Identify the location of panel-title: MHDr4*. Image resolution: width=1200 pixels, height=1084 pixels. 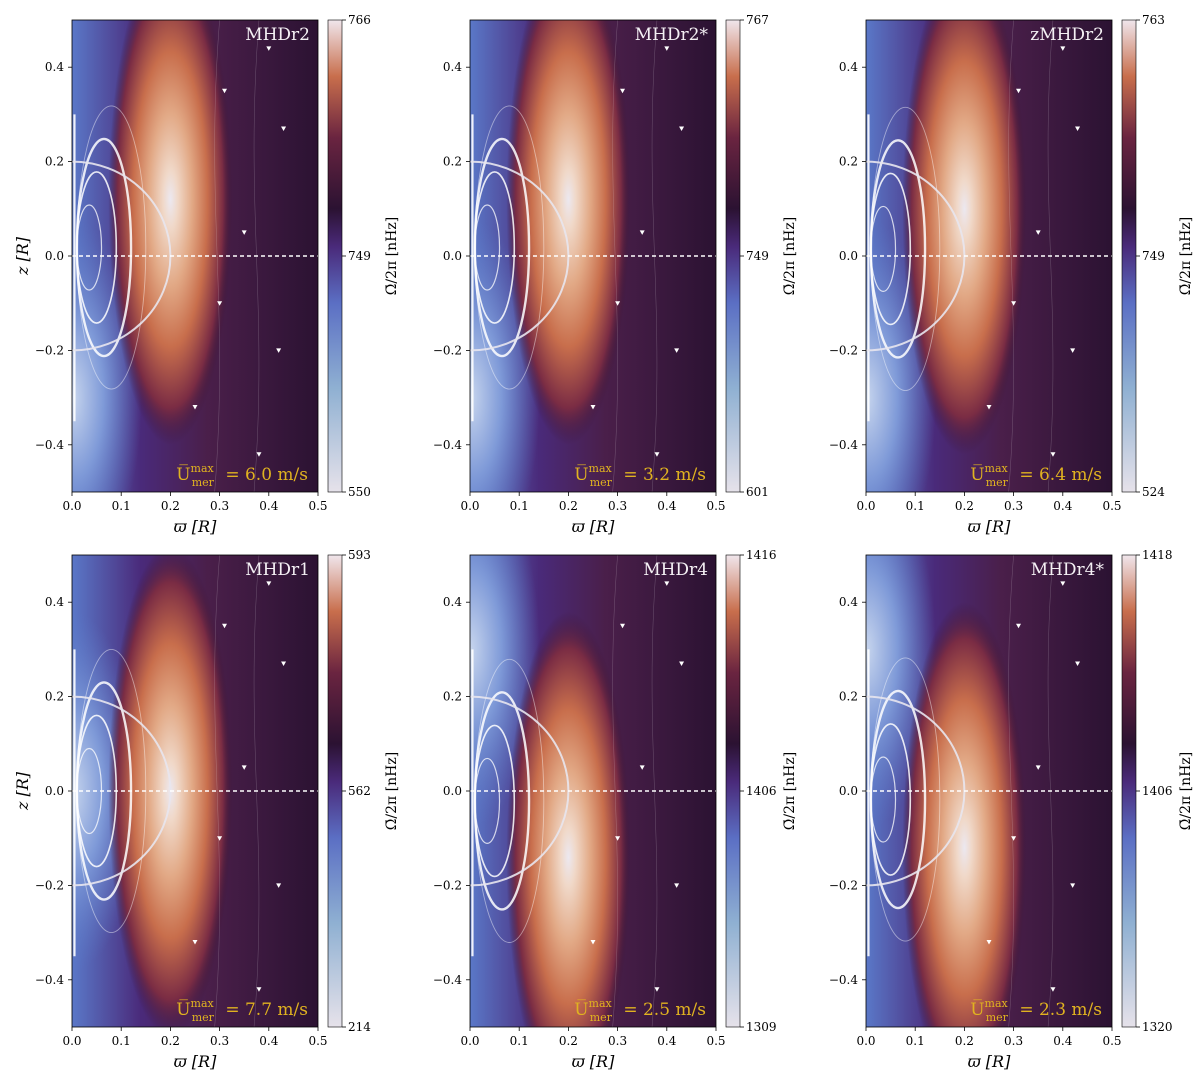
(1068, 570).